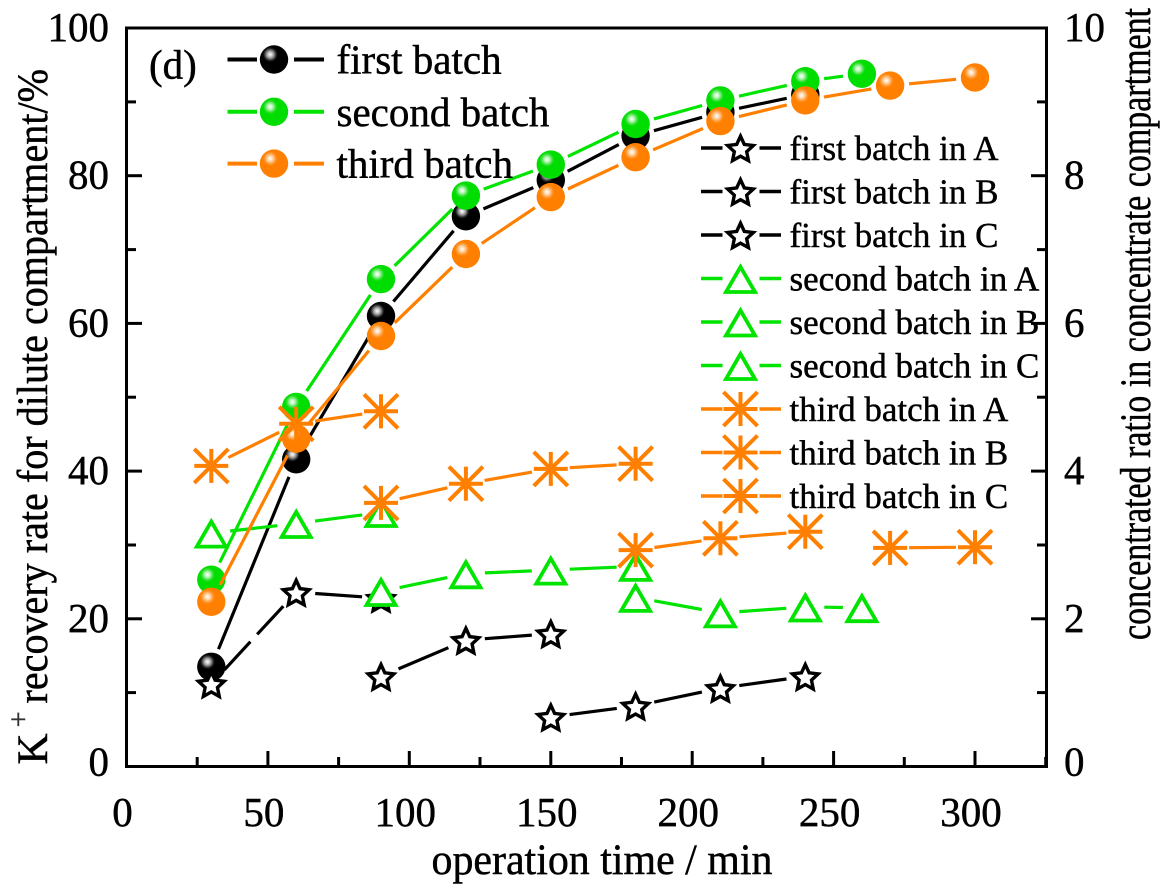  Describe the element at coordinates (915, 279) in the screenshot. I see `svg-text: second batch in A` at that location.